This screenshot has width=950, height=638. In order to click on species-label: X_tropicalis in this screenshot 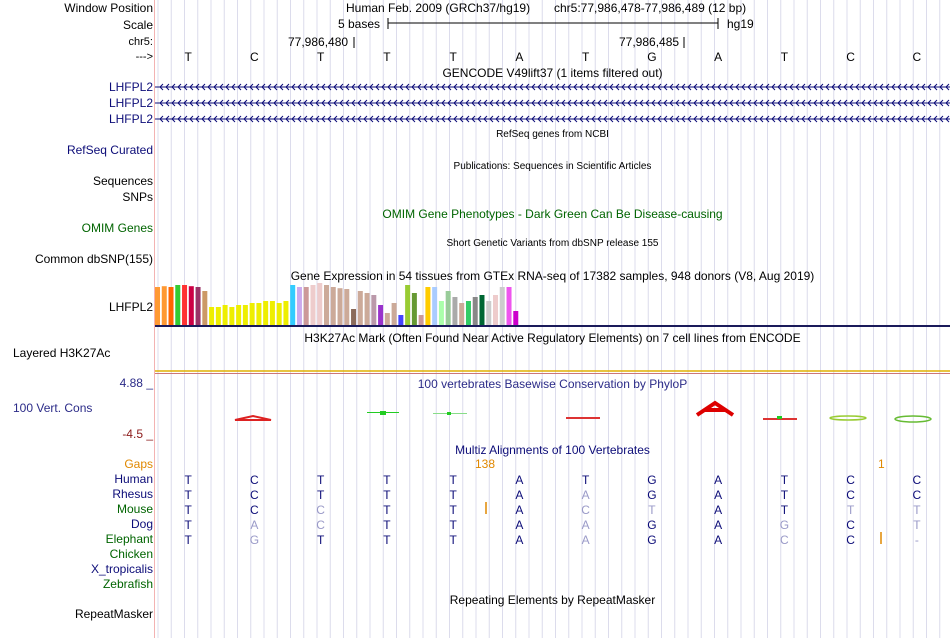, I will do `click(121, 569)`.